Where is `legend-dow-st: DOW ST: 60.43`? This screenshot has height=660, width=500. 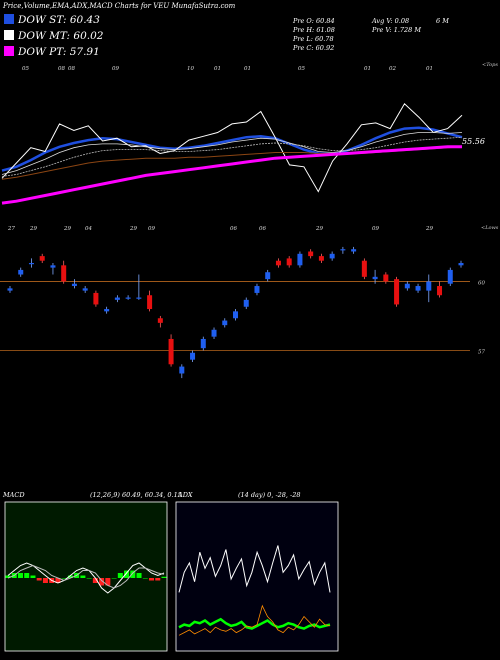 legend-dow-st: DOW ST: 60.43 is located at coordinates (52, 20).